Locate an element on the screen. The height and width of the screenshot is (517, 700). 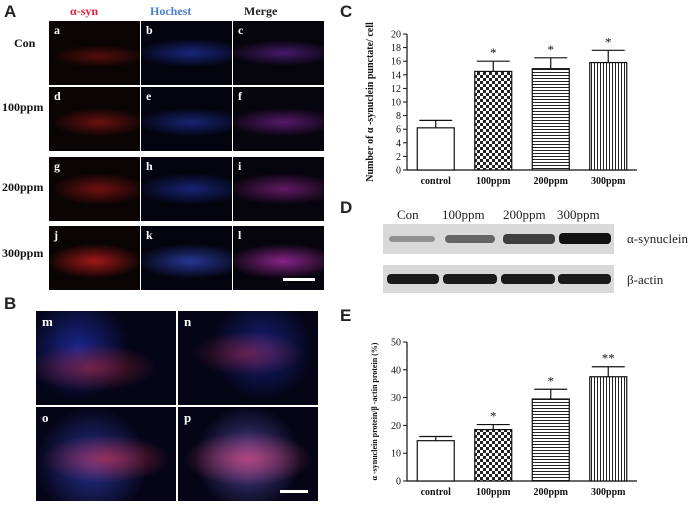
panel-label-e: E is located at coordinates (346, 315).